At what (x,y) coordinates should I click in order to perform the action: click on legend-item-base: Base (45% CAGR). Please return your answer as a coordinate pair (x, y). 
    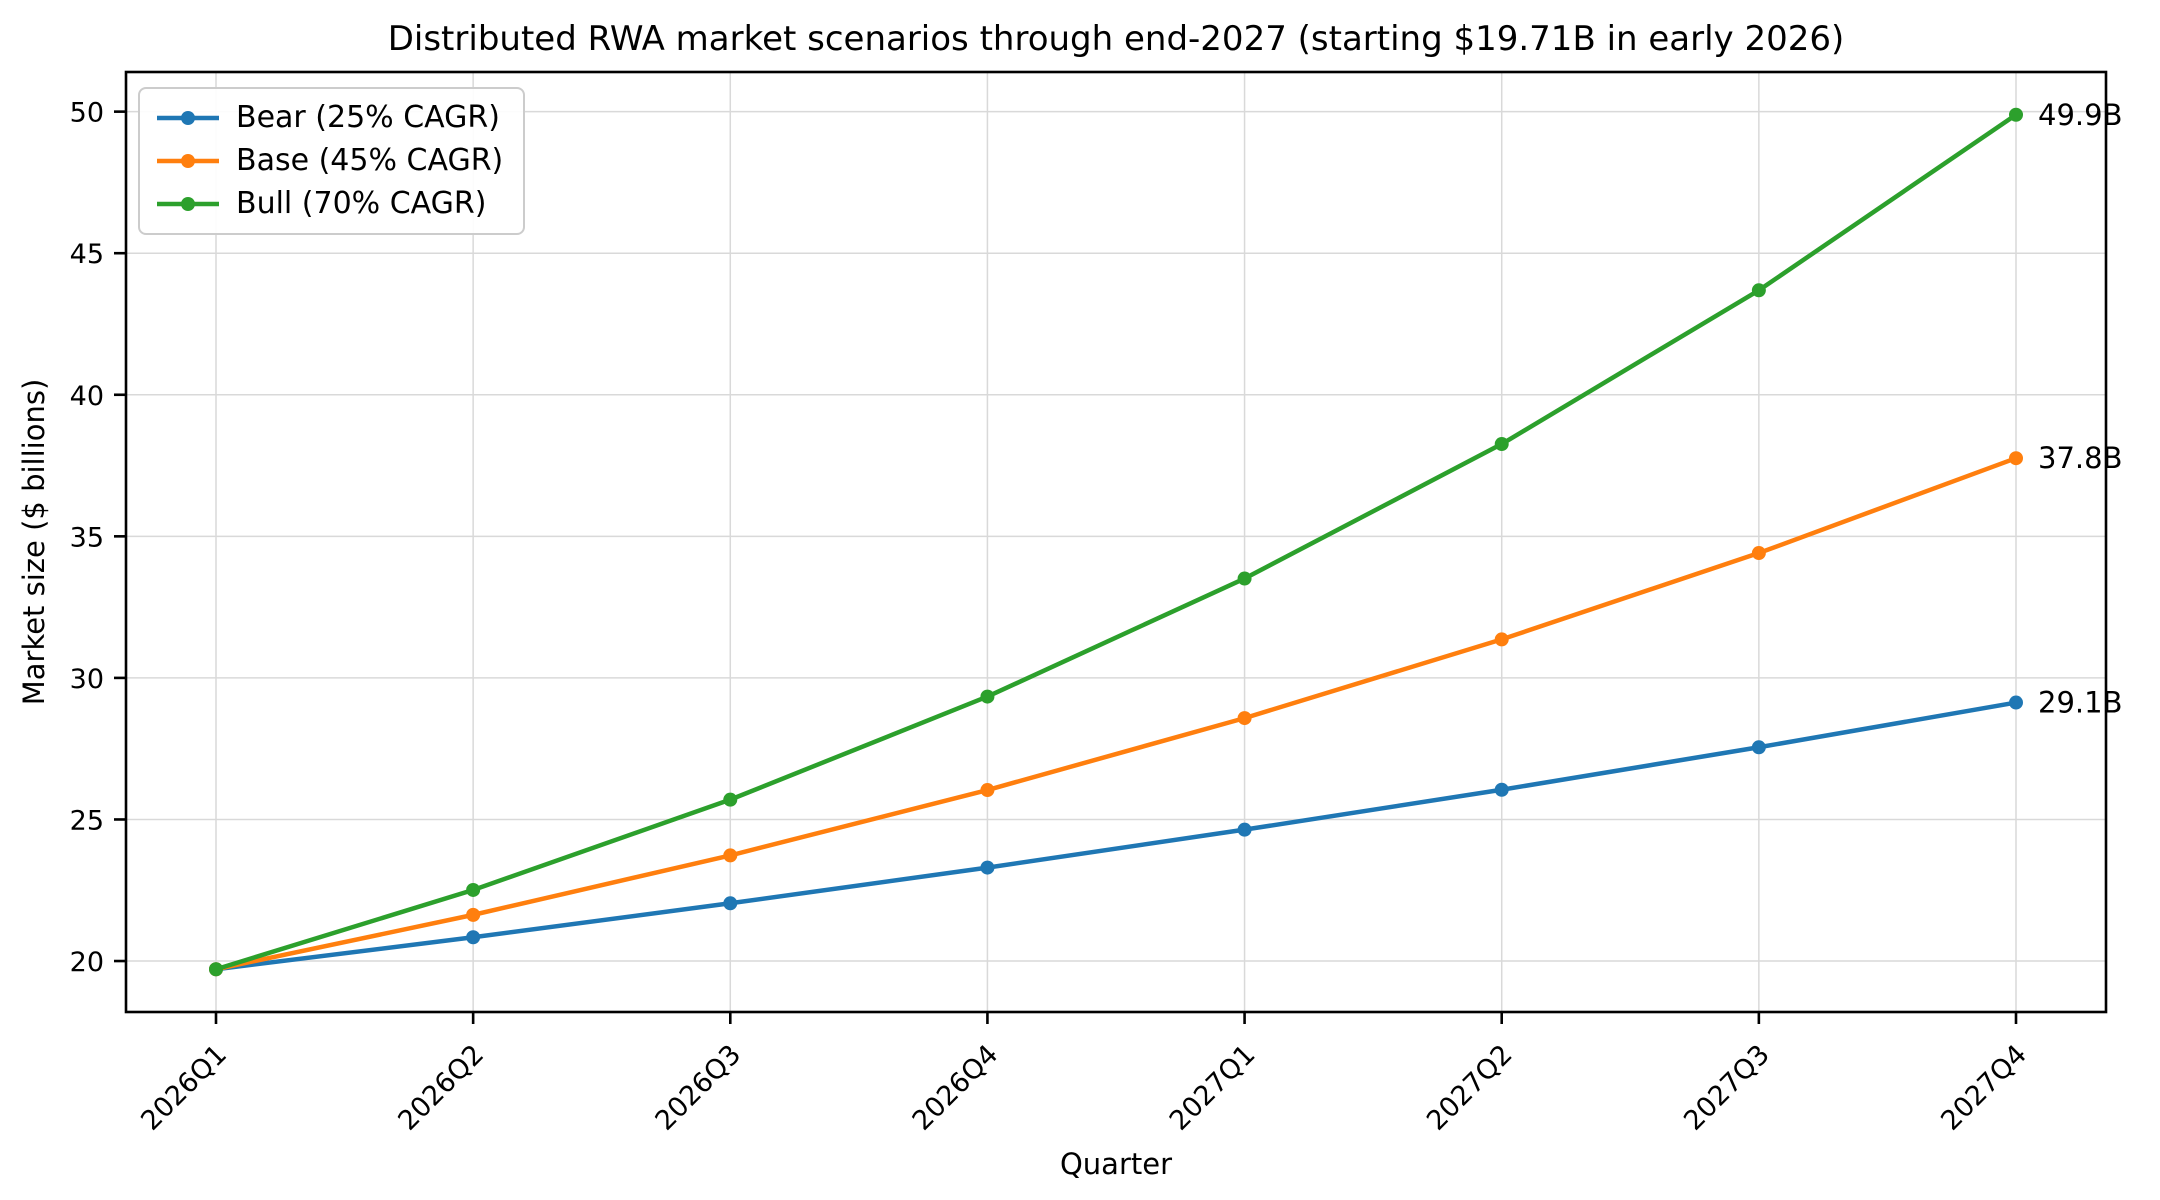
    Looking at the image, I should click on (329, 161).